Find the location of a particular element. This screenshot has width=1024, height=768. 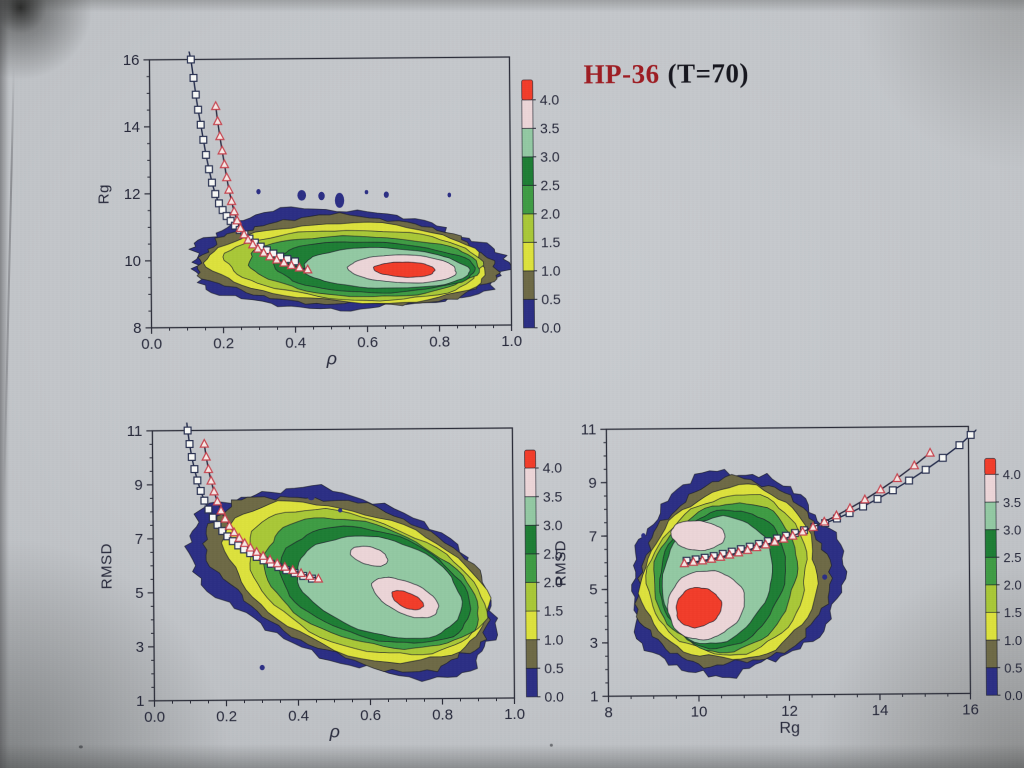

y-tick-label: 5 is located at coordinates (139, 593).